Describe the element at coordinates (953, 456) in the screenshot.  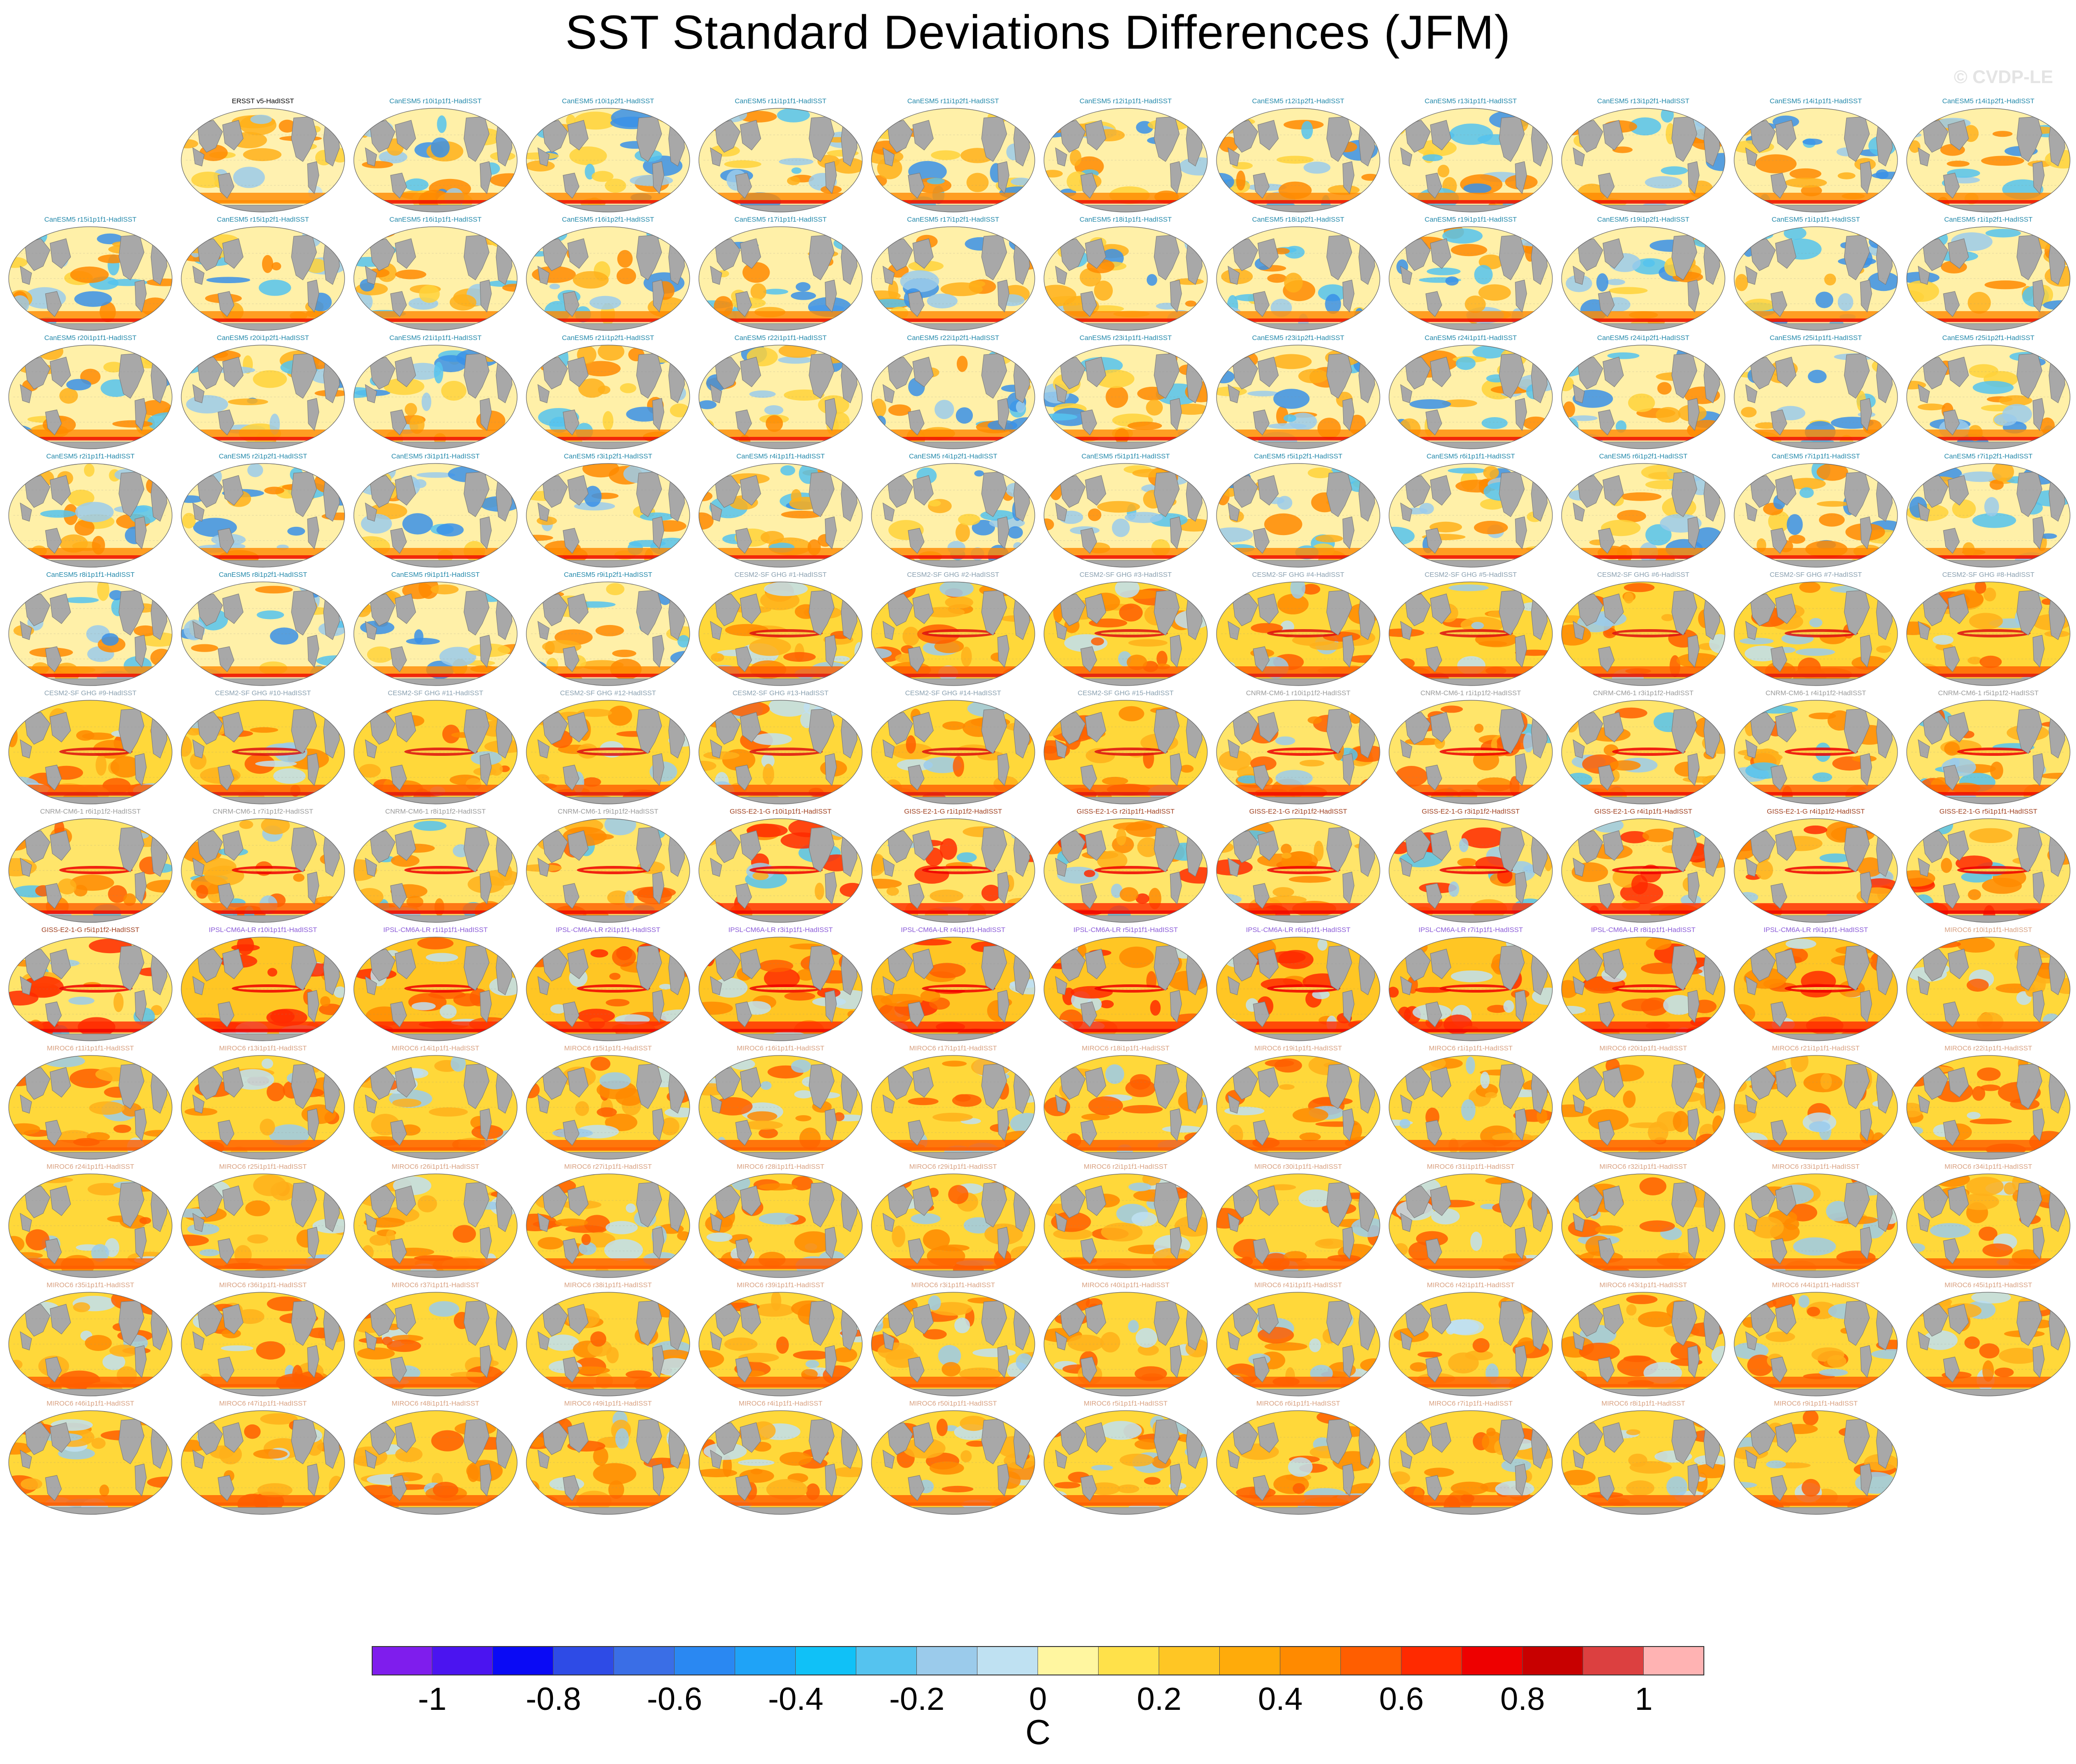
I see `panel-title: CanESM5 r4i1p2f1-HadISST` at that location.